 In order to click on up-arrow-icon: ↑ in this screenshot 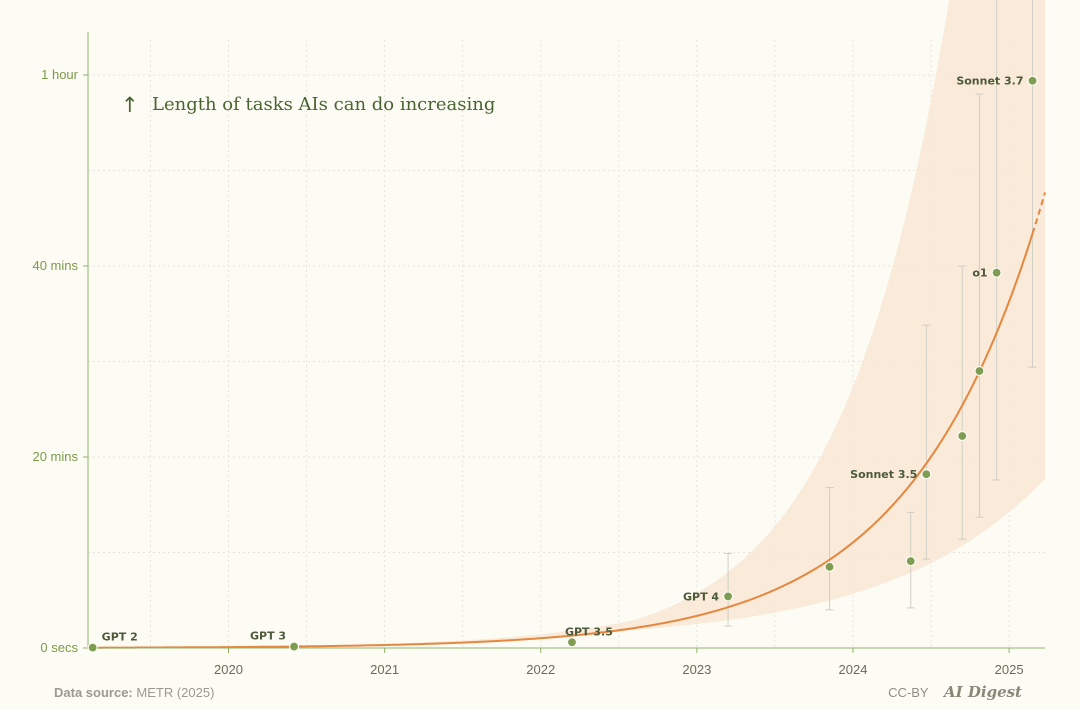, I will do `click(130, 105)`.